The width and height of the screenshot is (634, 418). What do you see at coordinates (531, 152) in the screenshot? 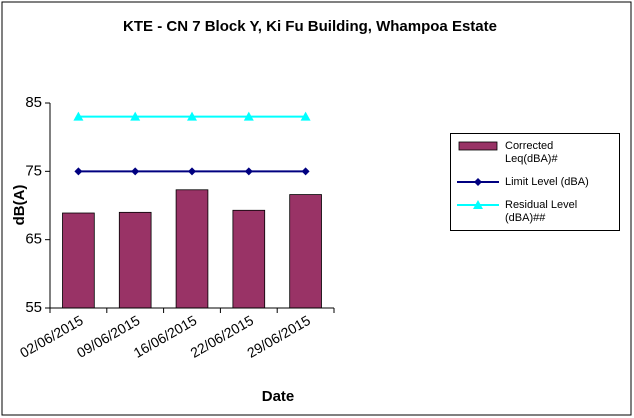
I see `legend-label: Corrected Leq(dBA)#` at bounding box center [531, 152].